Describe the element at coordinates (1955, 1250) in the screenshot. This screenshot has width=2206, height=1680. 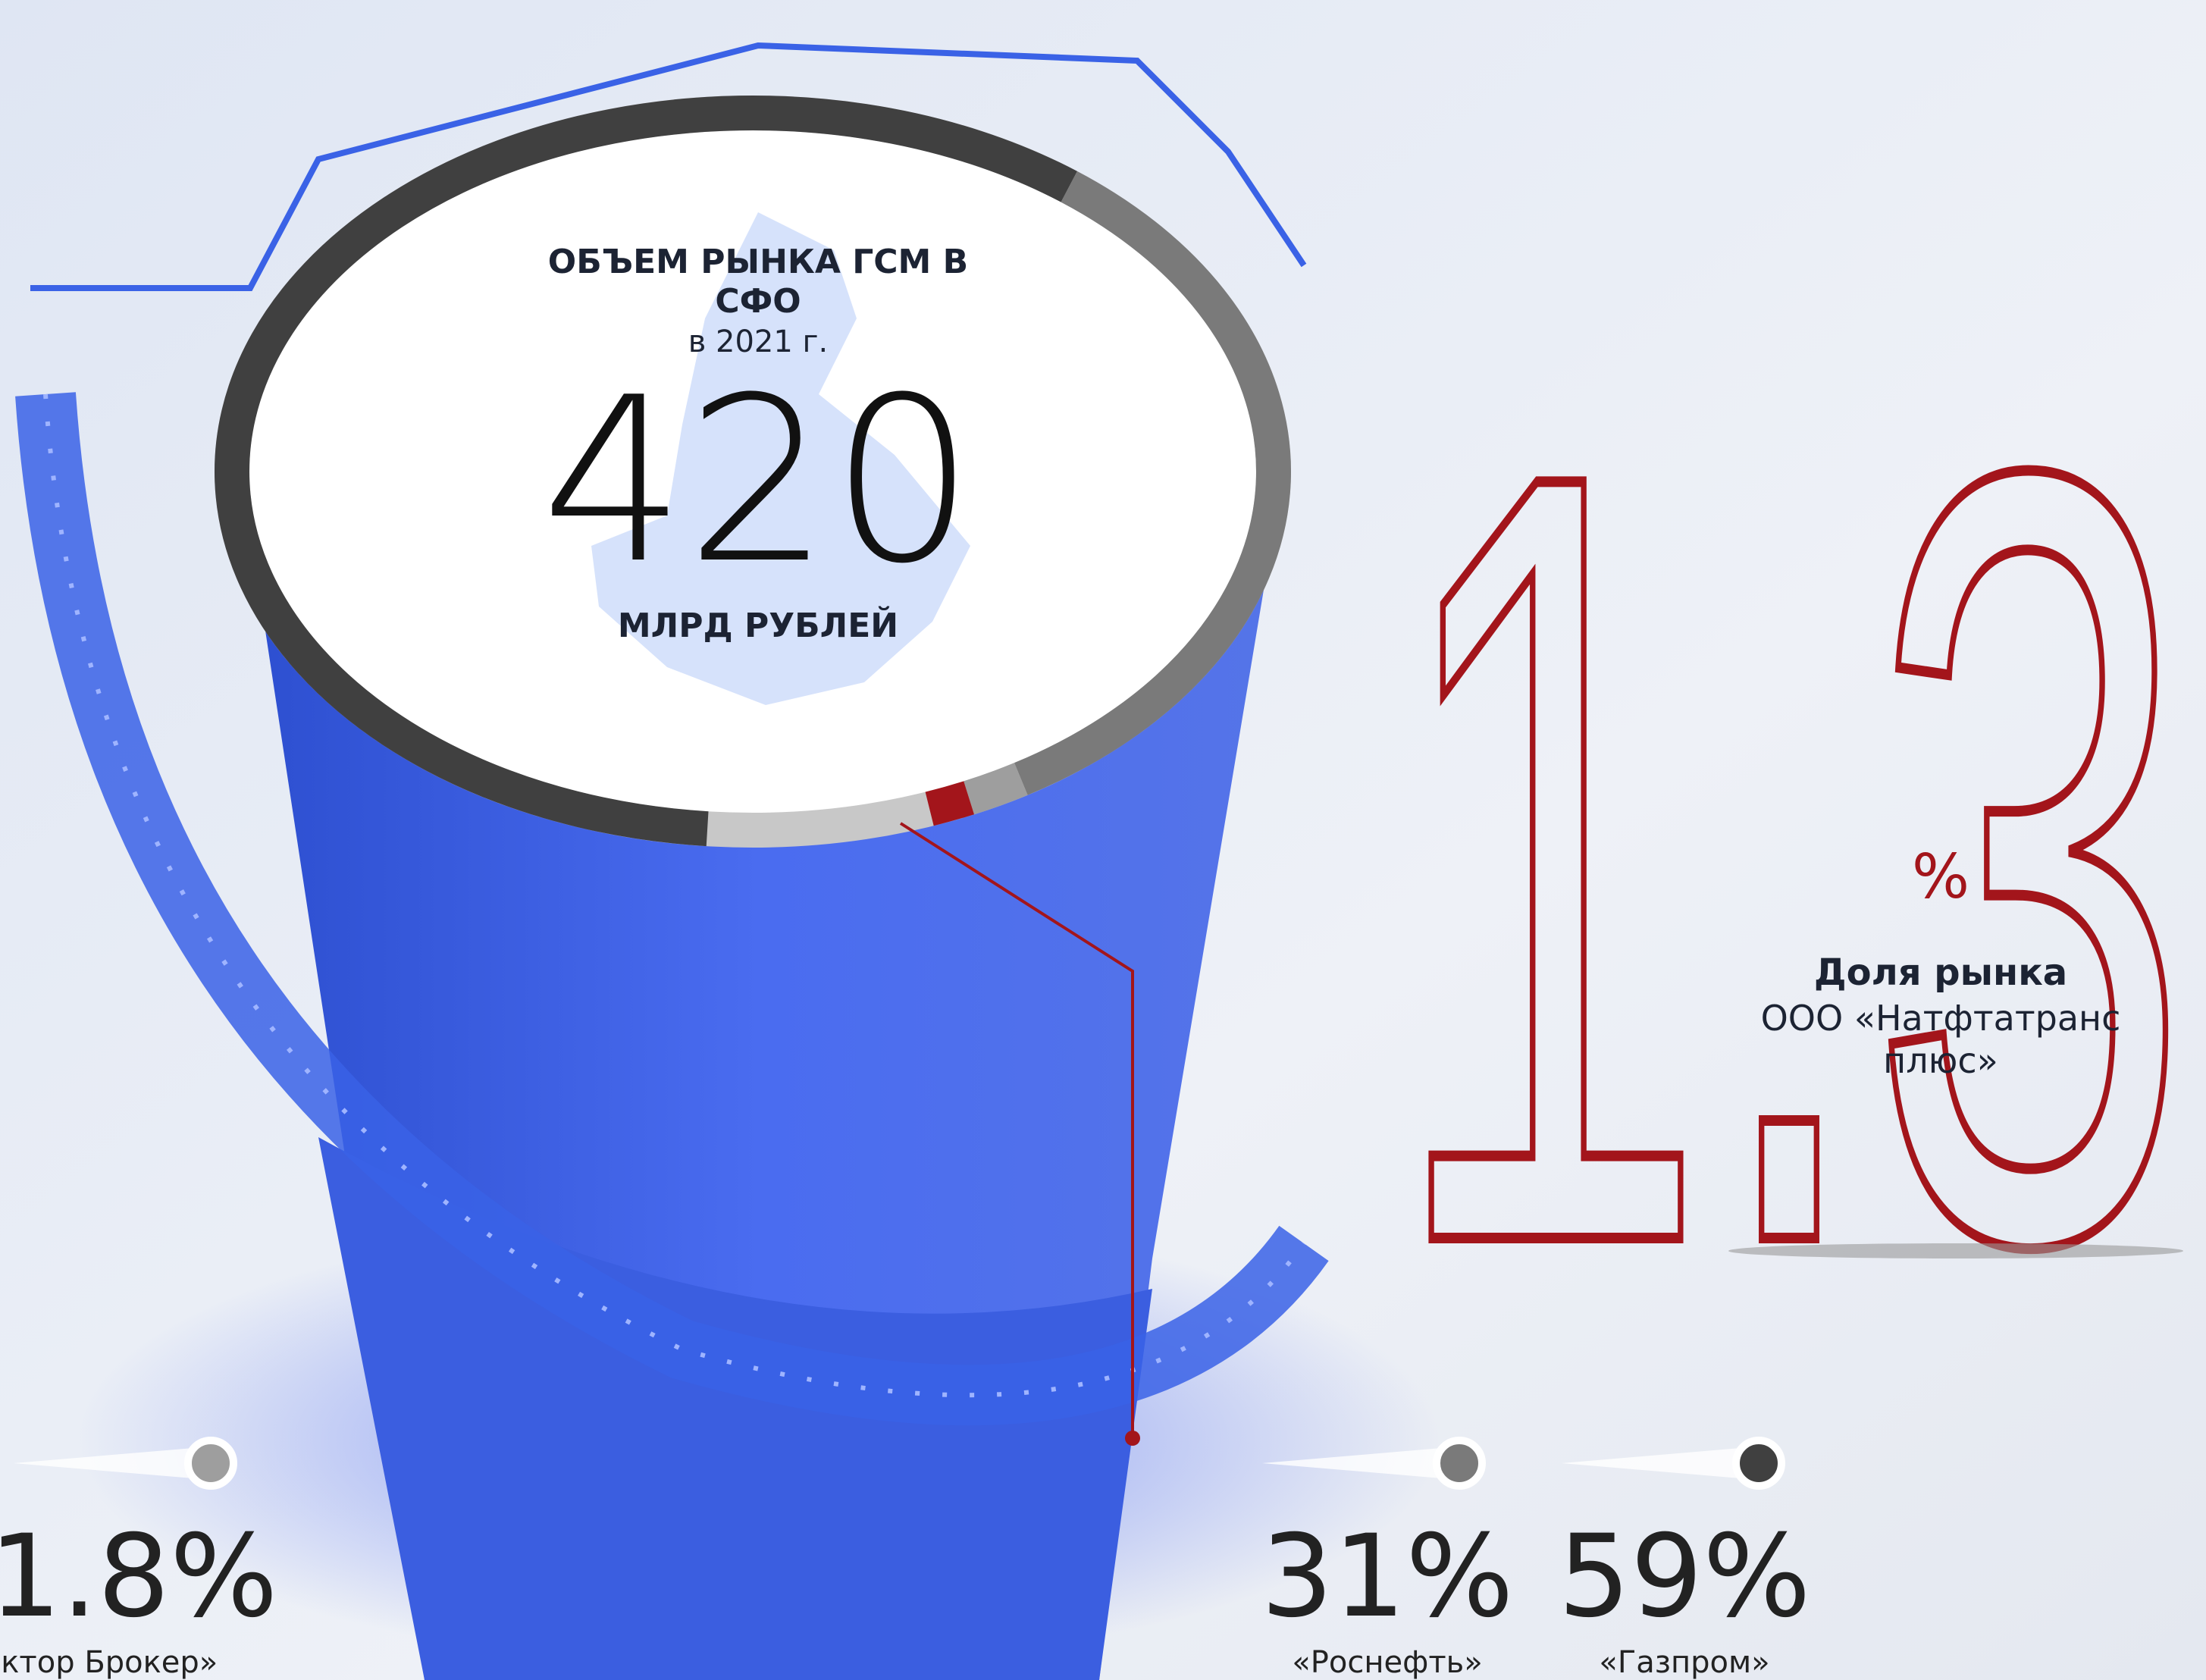
I see `shadow` at that location.